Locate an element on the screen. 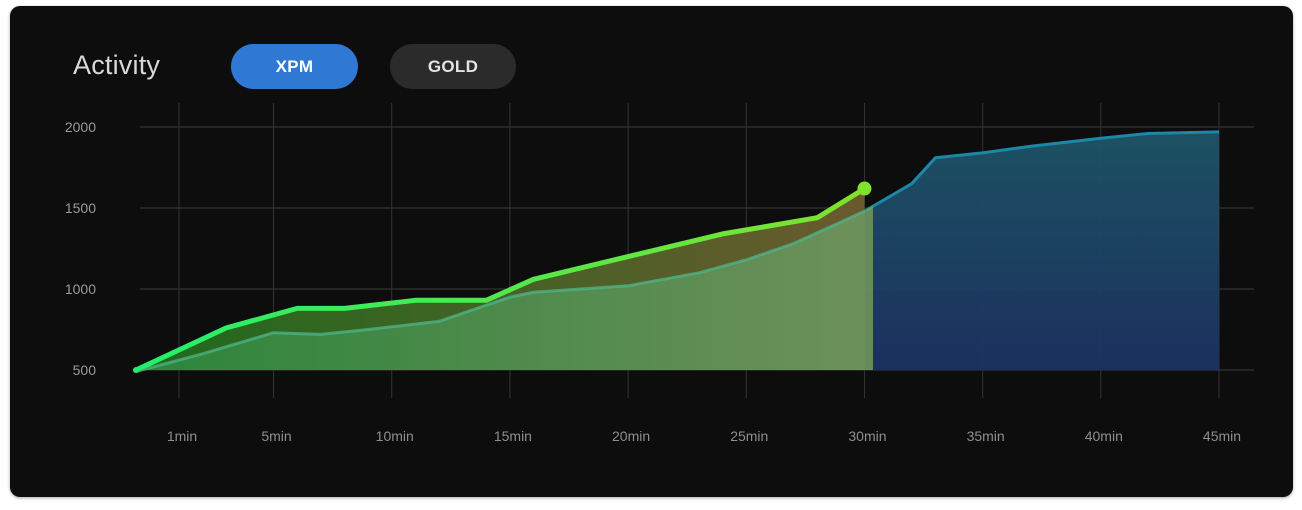 The height and width of the screenshot is (510, 1302). y-tick-label: 2000 is located at coordinates (80, 127).